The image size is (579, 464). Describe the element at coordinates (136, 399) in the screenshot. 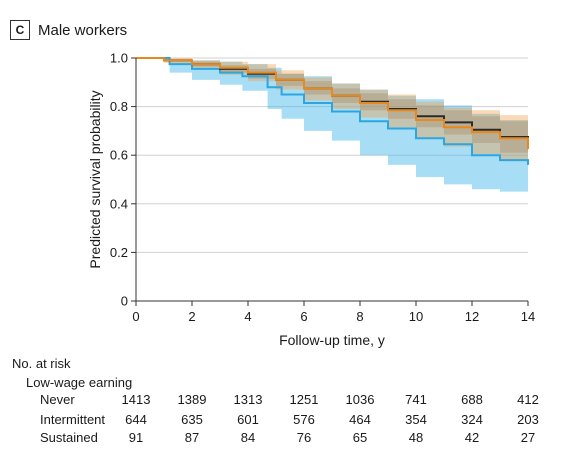

I see `risk-cell: 1413` at that location.